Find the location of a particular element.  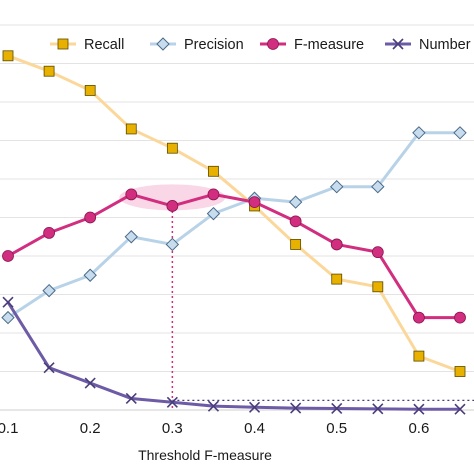

x-tick-label: 0.6 is located at coordinates (418, 428).